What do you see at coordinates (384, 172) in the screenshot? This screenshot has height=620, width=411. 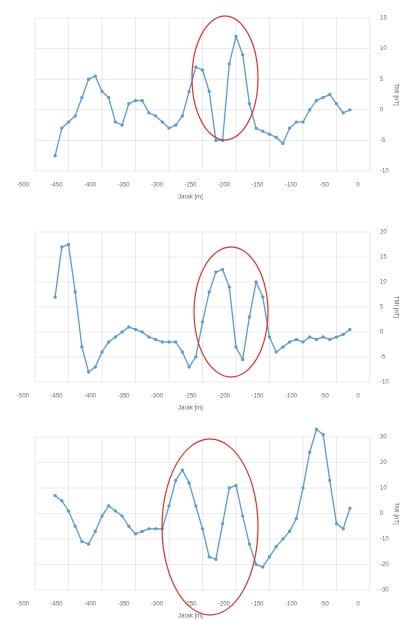 I see `y-tick-label: -10` at bounding box center [384, 172].